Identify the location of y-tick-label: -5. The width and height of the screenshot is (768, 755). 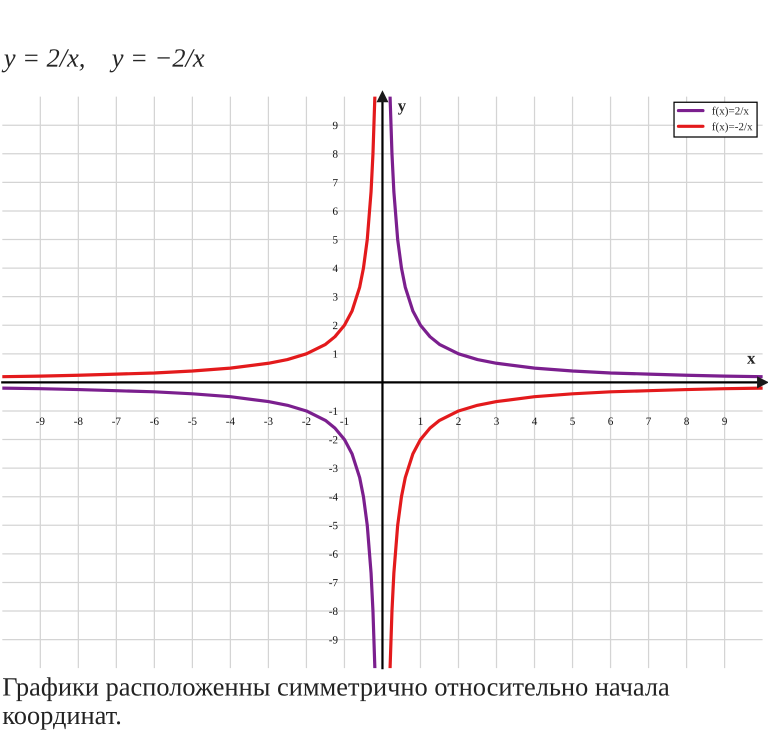
(333, 526).